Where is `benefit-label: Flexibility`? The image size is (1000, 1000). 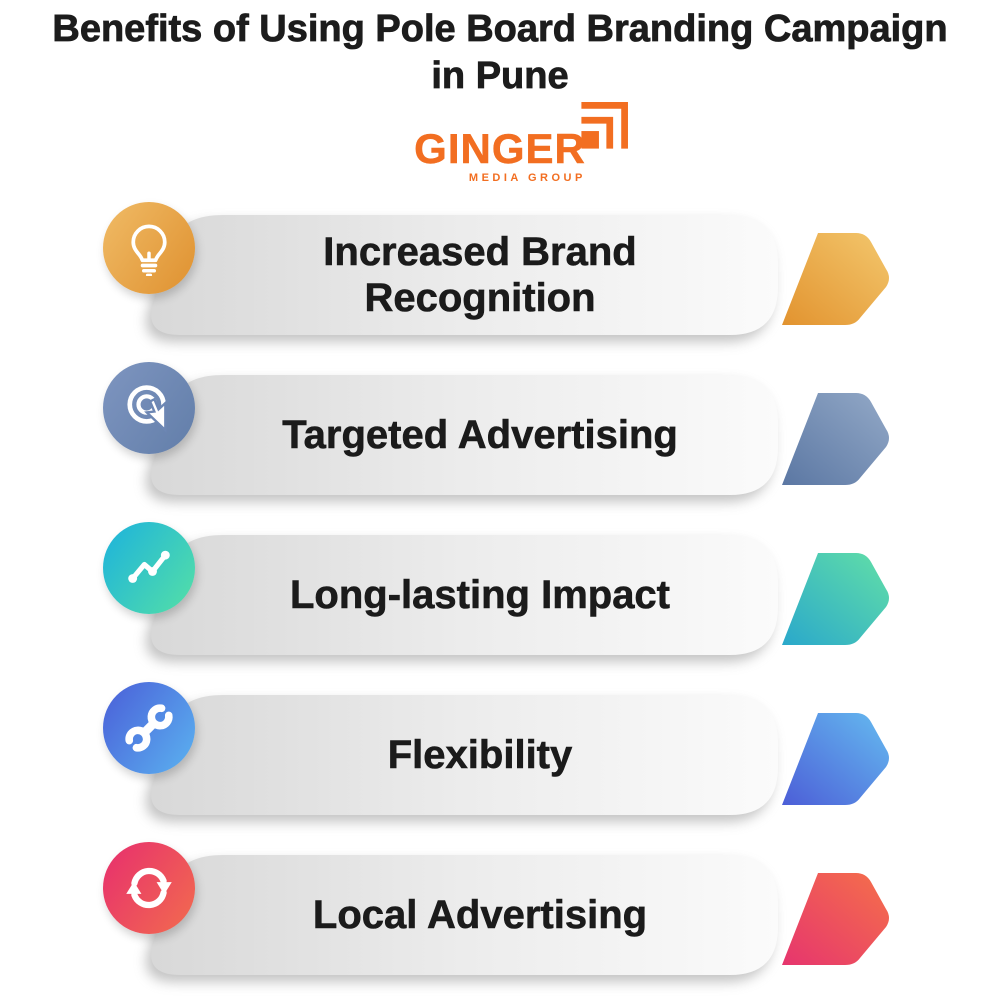
benefit-label: Flexibility is located at coordinates (480, 755).